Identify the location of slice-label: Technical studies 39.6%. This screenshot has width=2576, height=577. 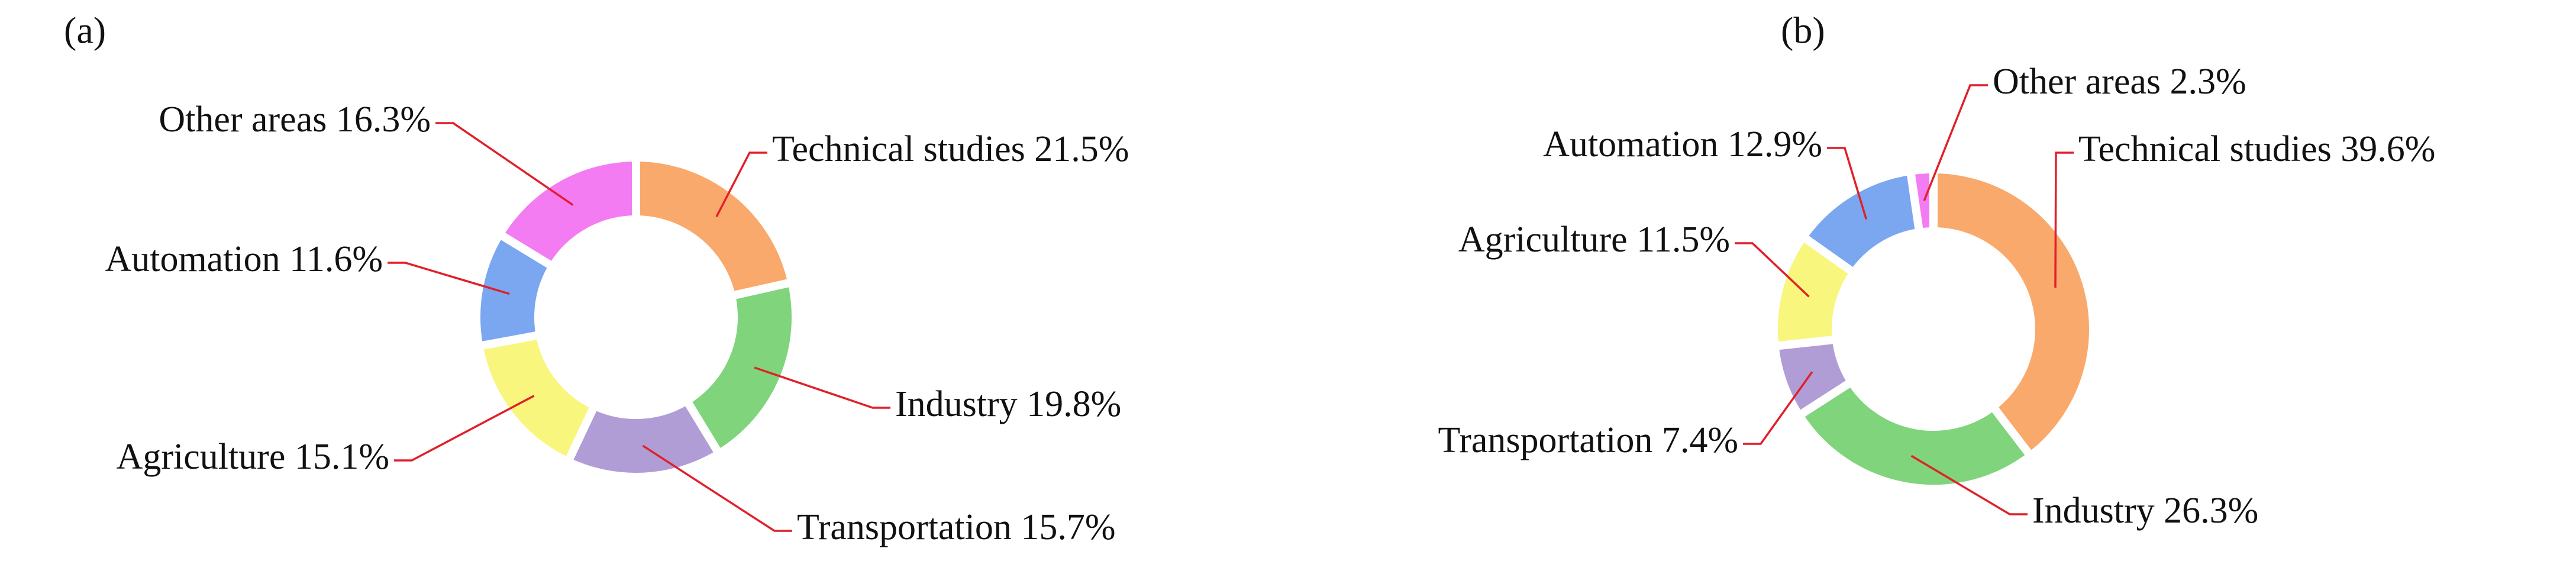
(2256, 149).